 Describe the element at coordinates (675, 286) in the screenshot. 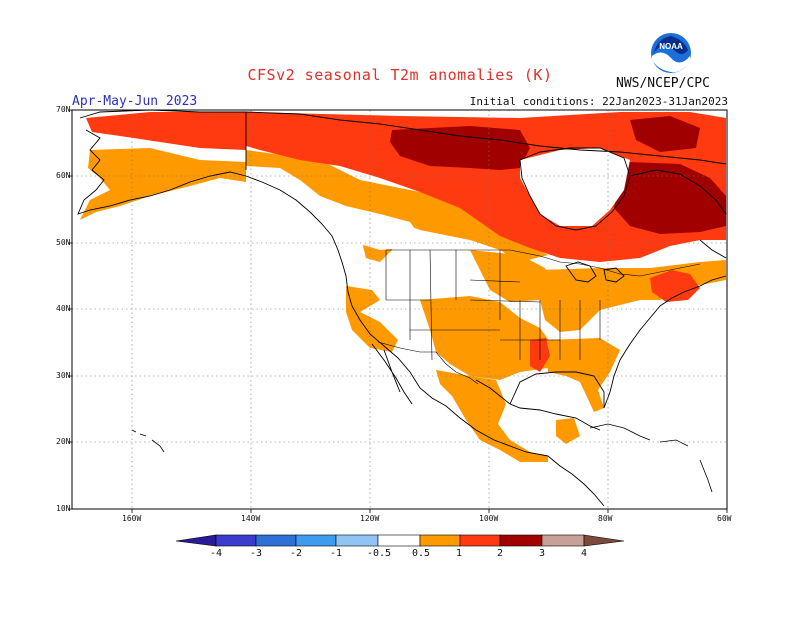

I see `new-england-red` at that location.